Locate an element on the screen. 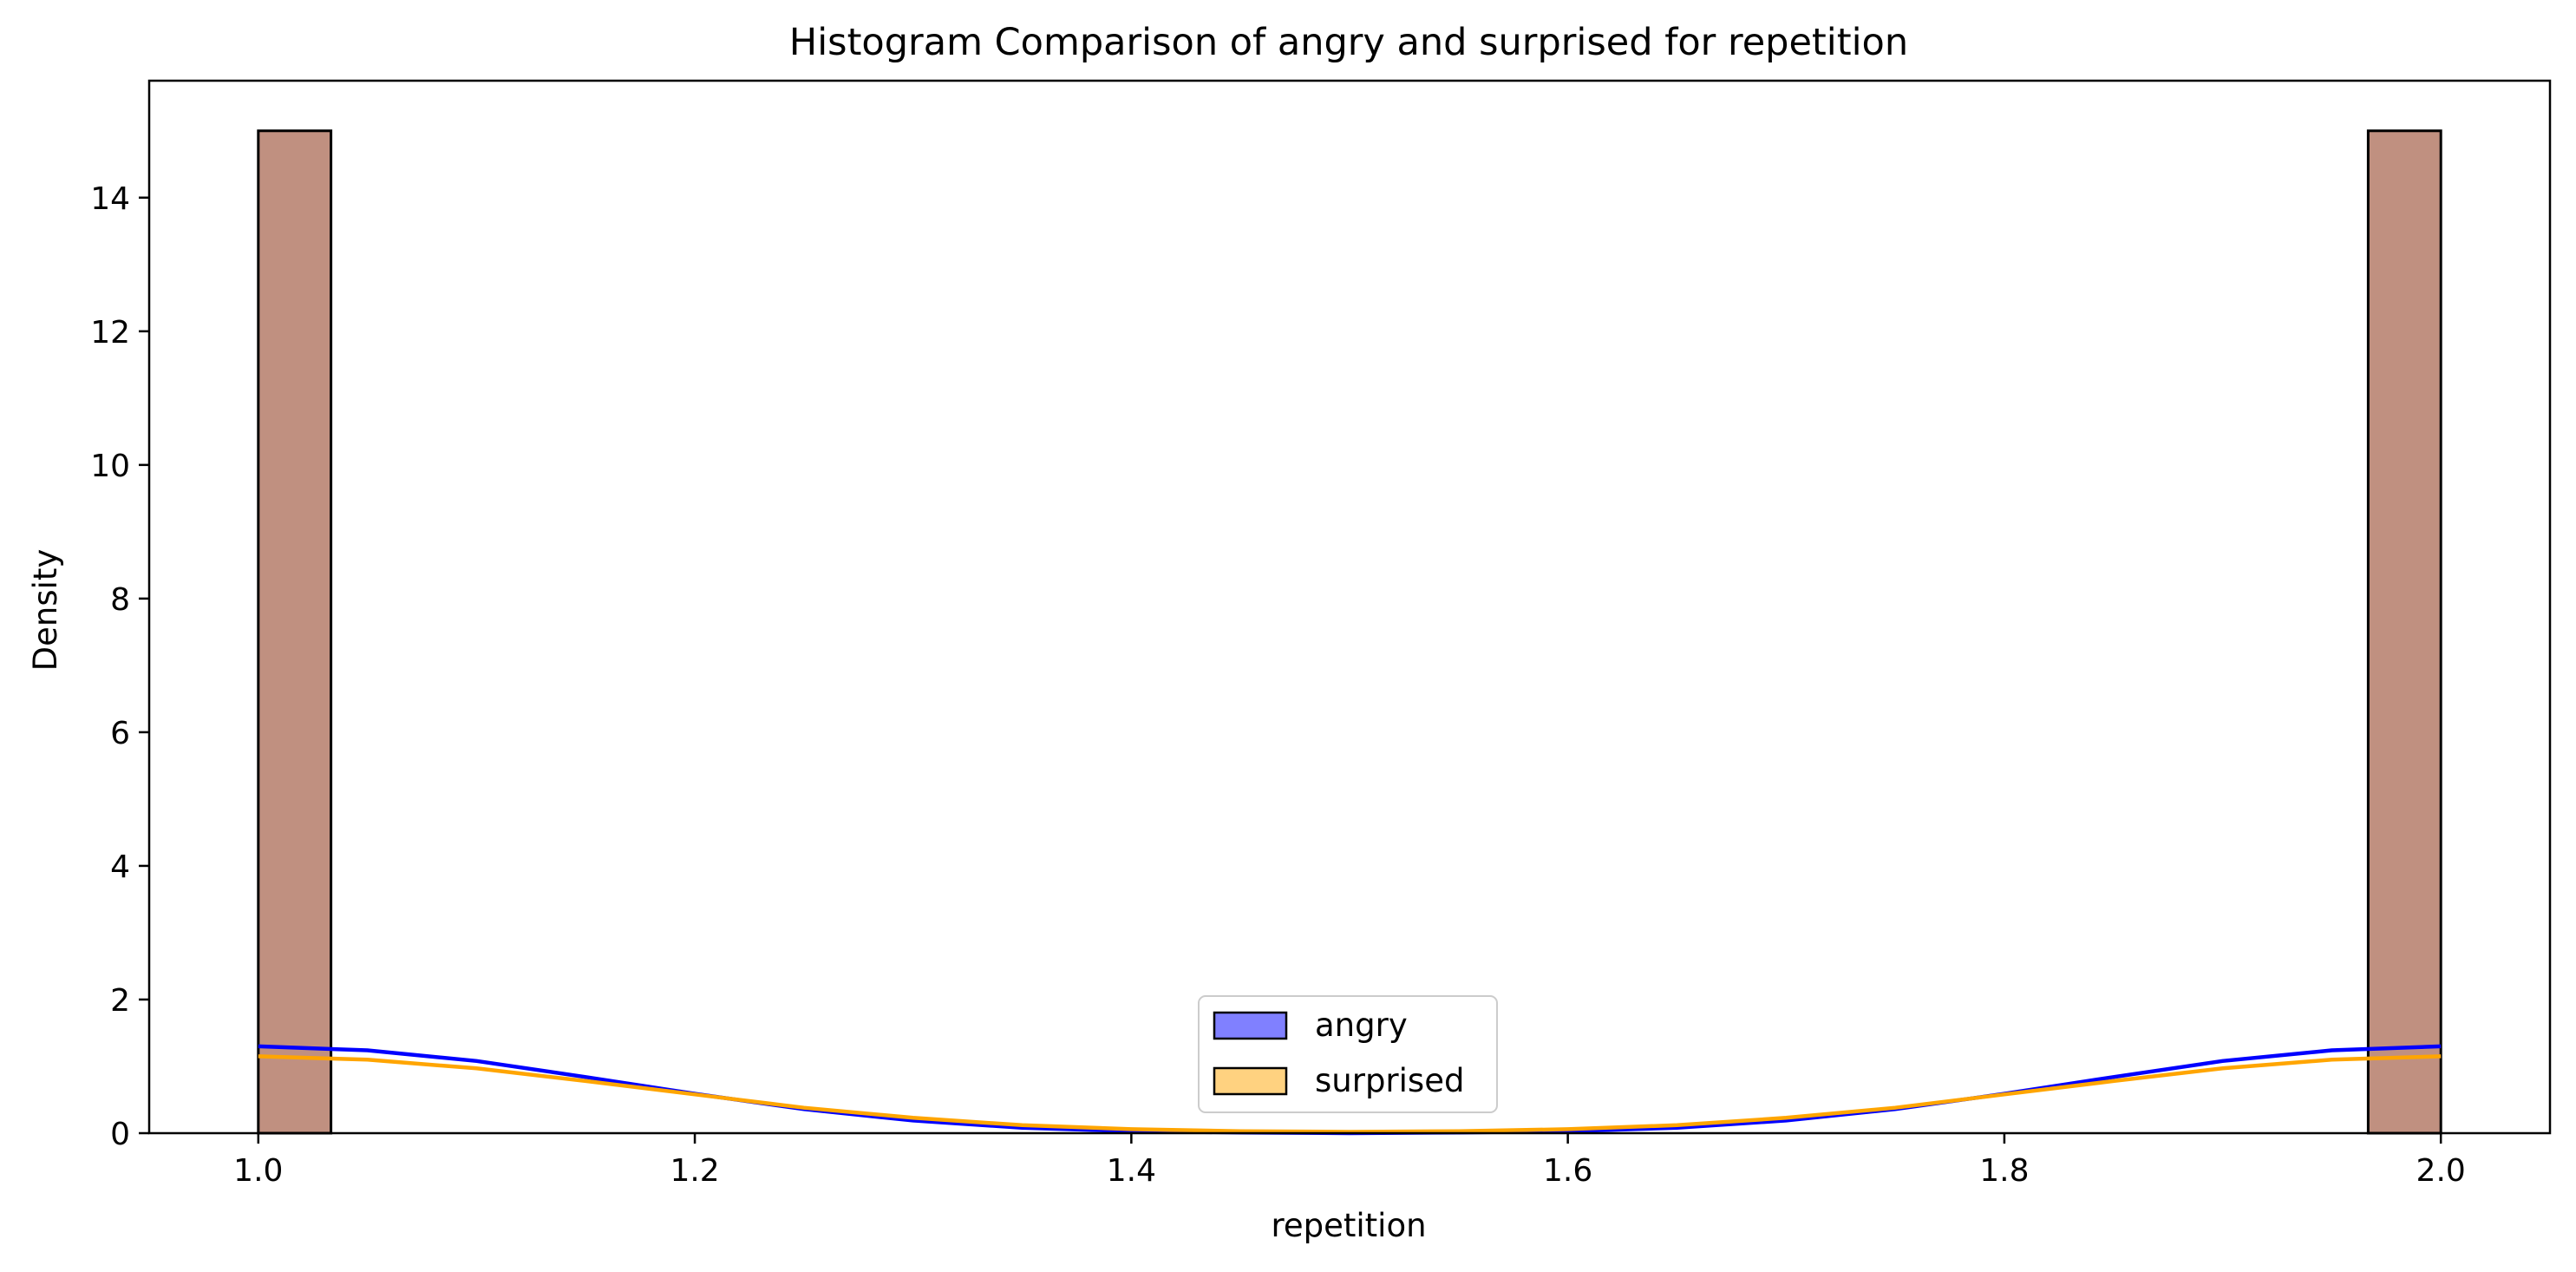  x-tick-label: 1.2 is located at coordinates (694, 1171).